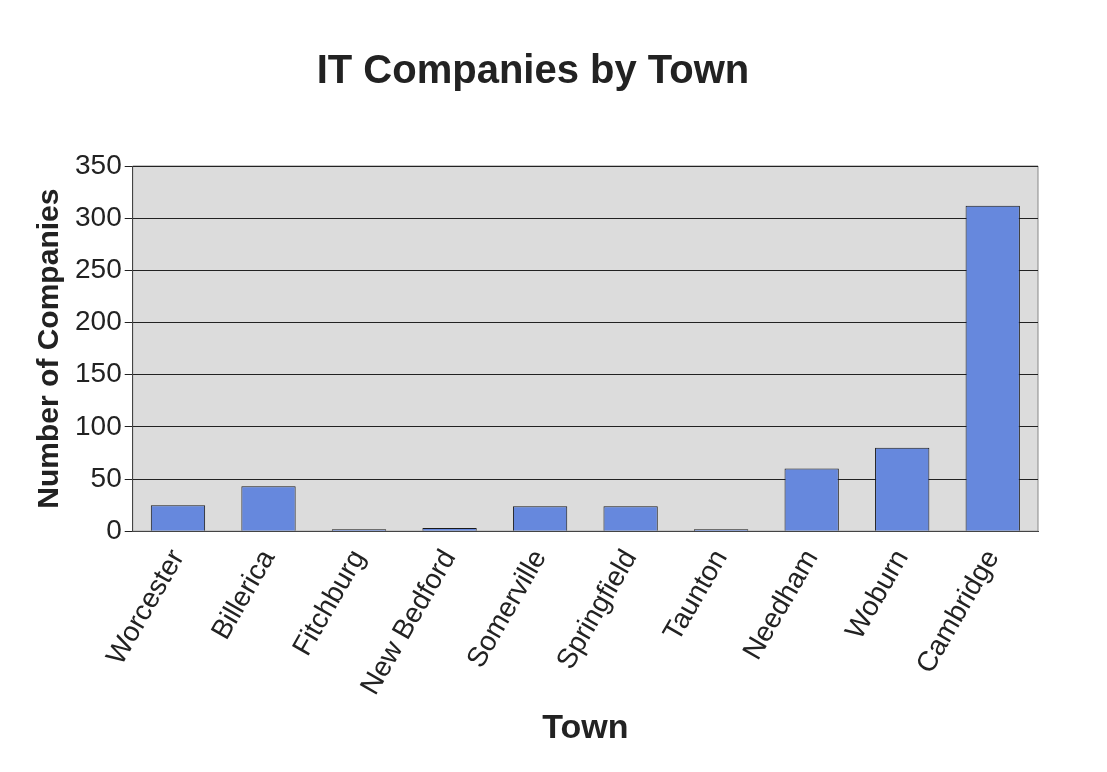 The image size is (1107, 772). I want to click on y-tick-label: 300, so click(98, 216).